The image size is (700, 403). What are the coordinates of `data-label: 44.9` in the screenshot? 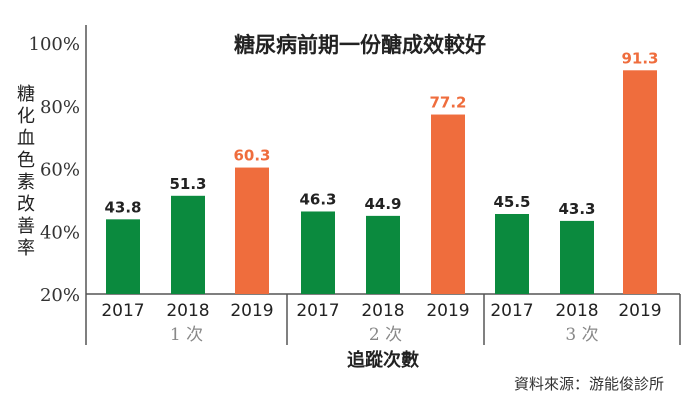 It's located at (382, 204).